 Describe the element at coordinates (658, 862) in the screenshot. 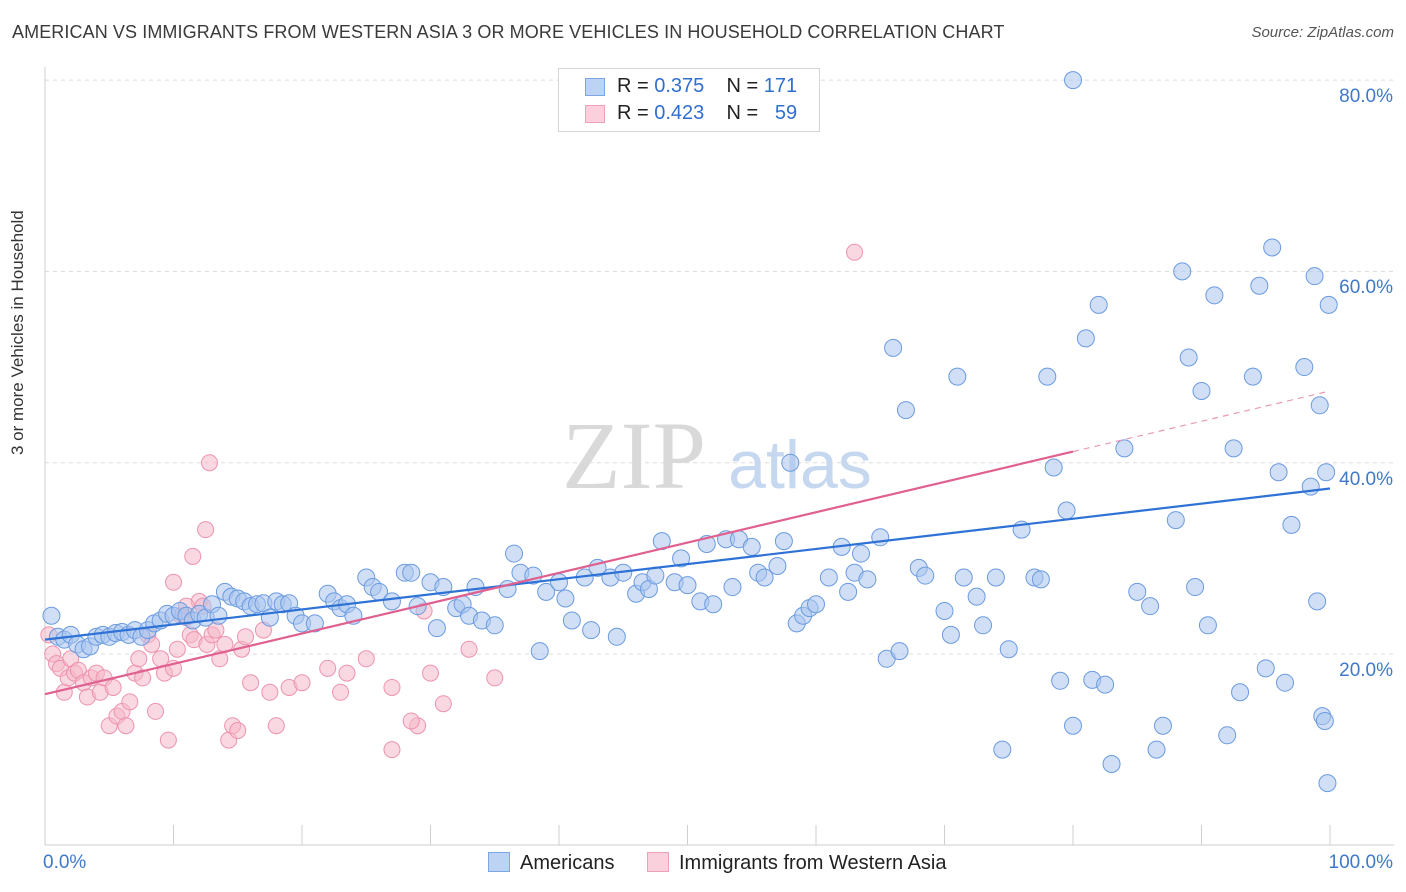

I see `bottom-legend-swatch-immigrants` at that location.